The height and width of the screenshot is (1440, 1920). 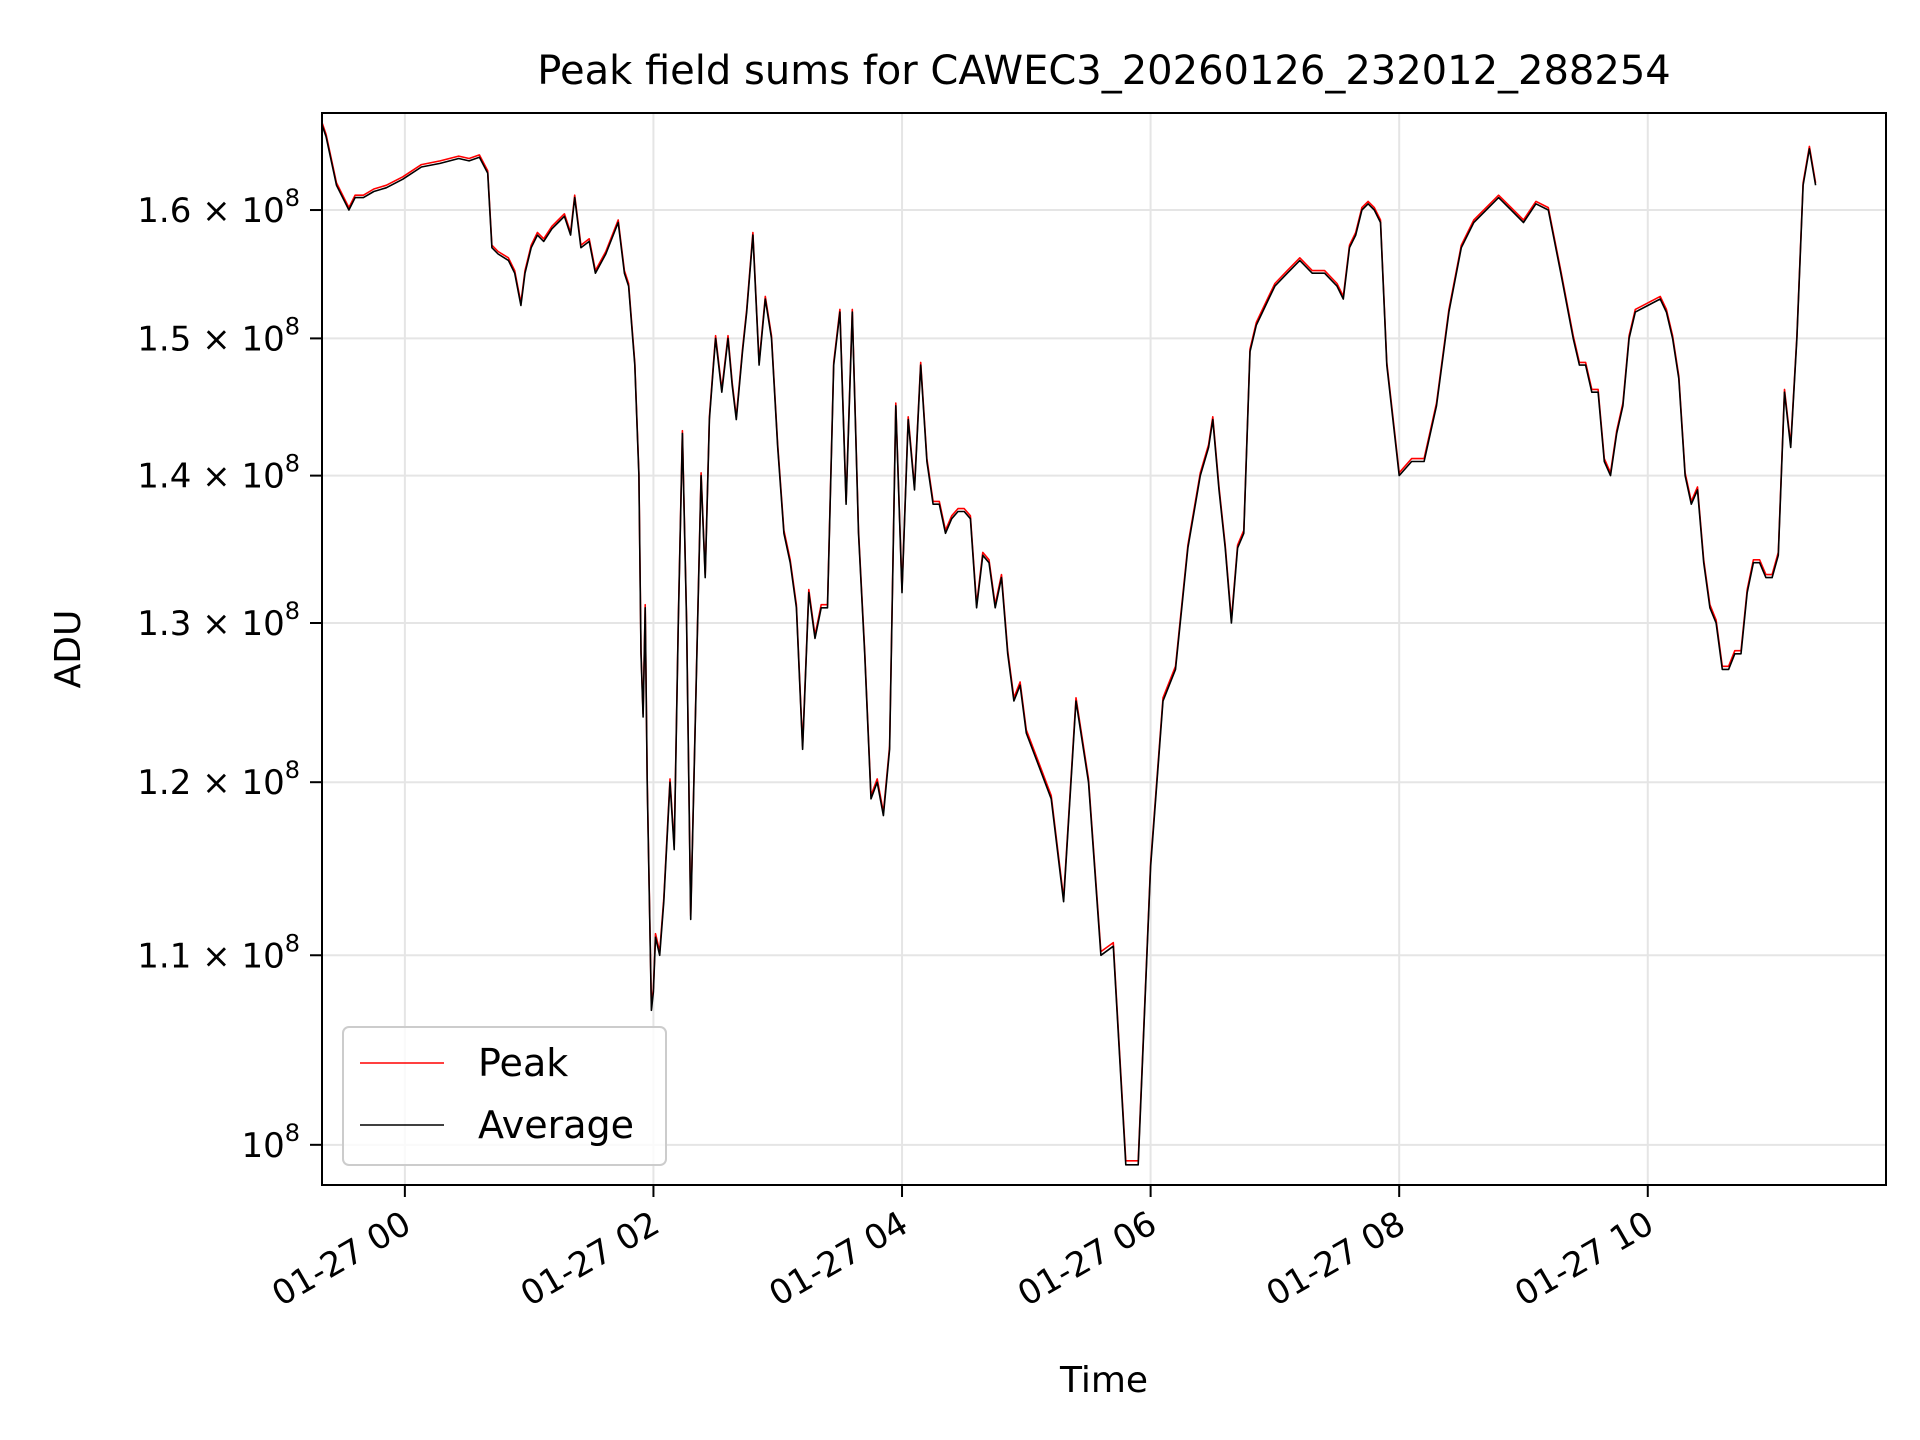 I want to click on y-tick-label: 1.4 × 108, so click(x=218, y=473).